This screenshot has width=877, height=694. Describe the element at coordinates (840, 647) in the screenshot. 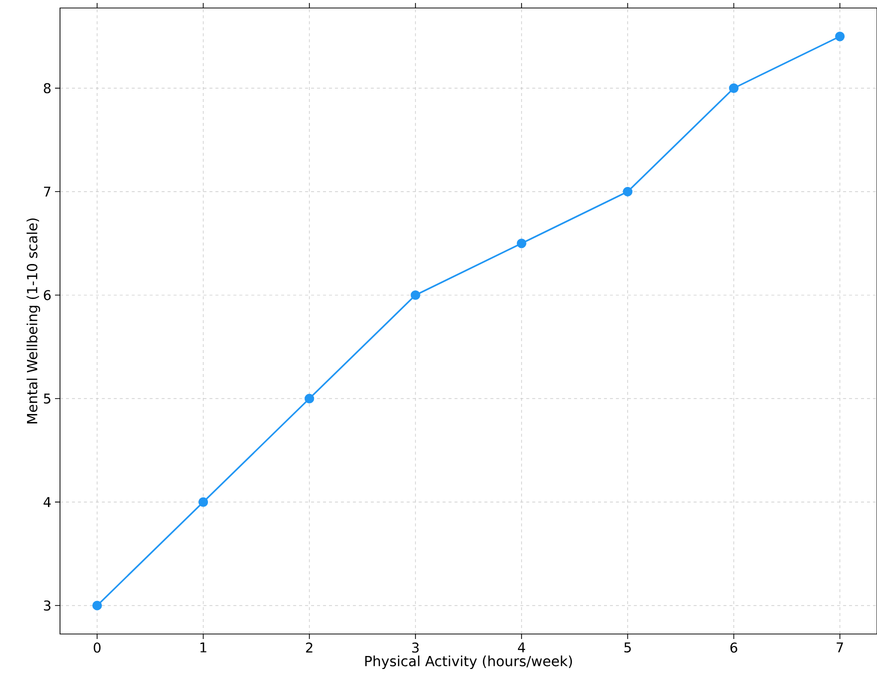

I see `x-tick-label: 7` at that location.